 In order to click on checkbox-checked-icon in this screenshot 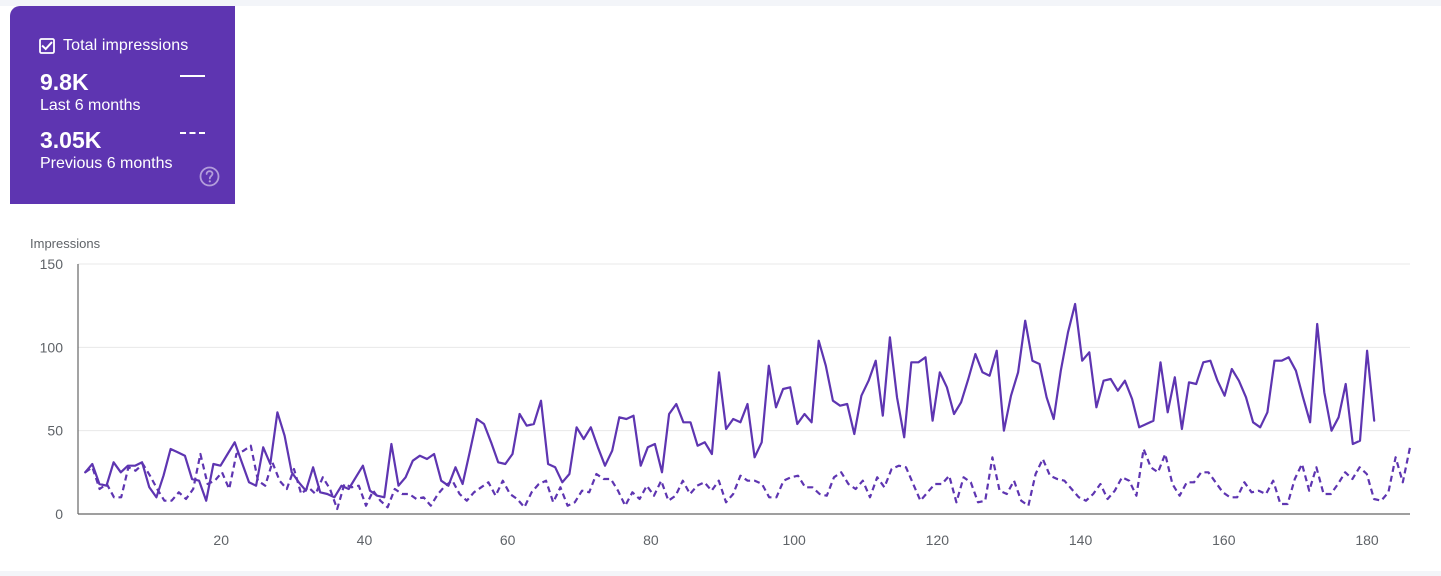, I will do `click(47, 46)`.